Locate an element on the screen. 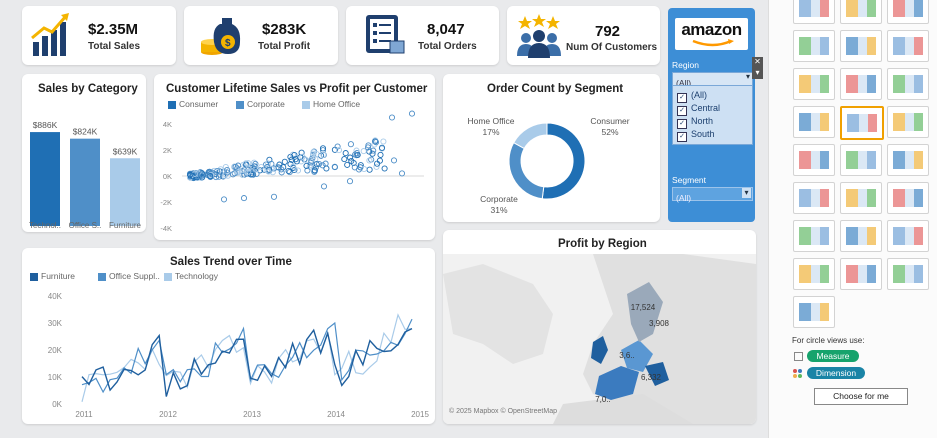  landmass-africa is located at coordinates (623, 409).